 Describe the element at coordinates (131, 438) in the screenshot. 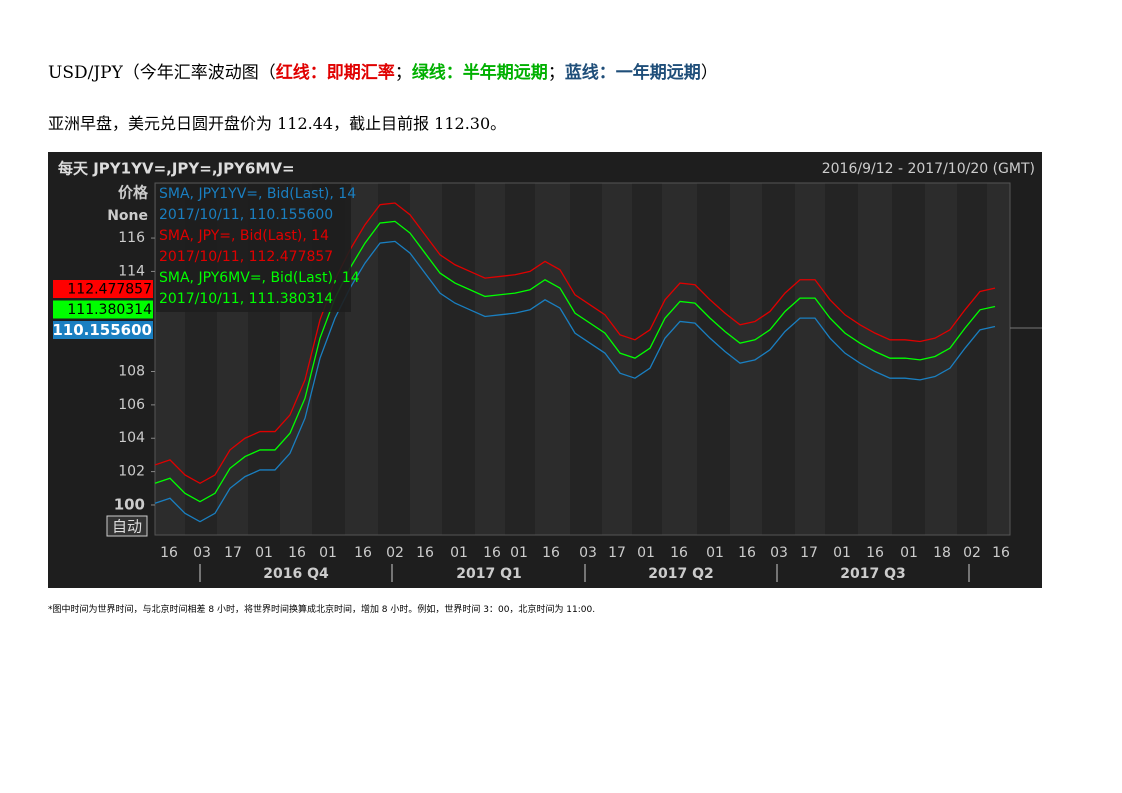

I see `y-tick-label: 104` at that location.